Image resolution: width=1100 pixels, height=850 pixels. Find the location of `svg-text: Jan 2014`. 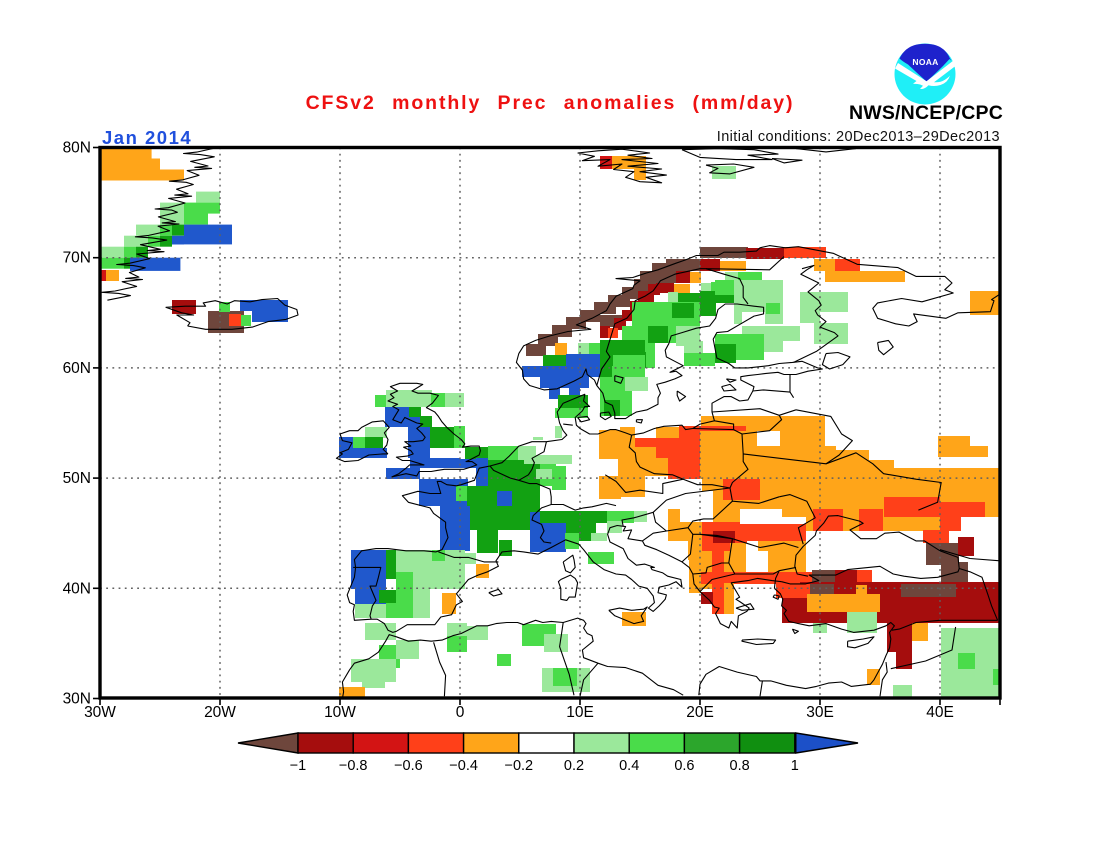

svg-text: Jan 2014 is located at coordinates (147, 137).